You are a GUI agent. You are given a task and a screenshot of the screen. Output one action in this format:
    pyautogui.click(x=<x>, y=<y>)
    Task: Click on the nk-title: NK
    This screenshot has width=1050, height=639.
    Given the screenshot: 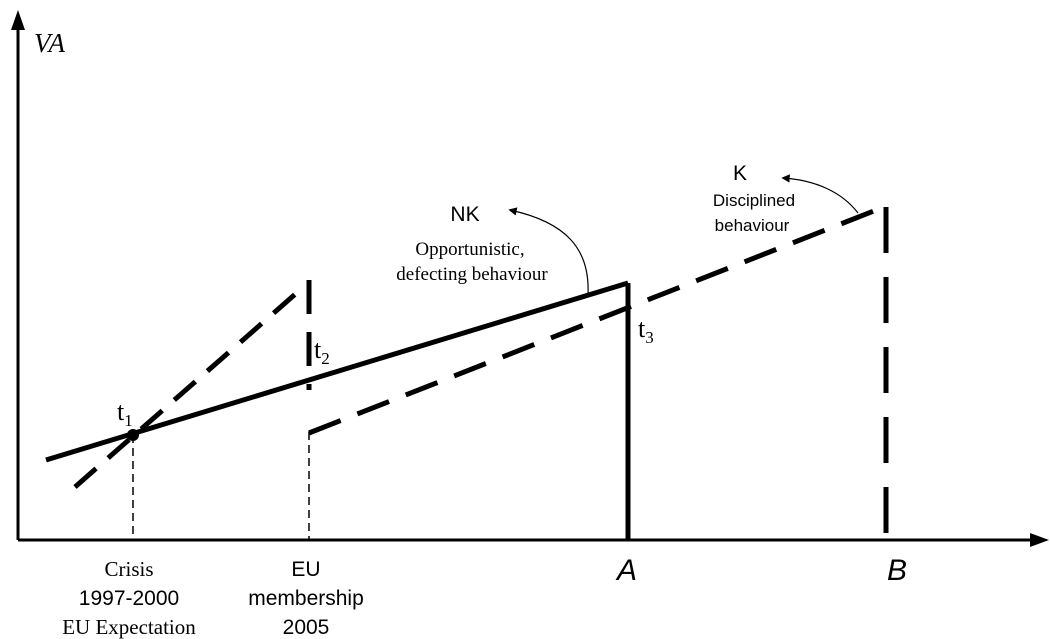 What is the action you would take?
    pyautogui.click(x=464, y=214)
    